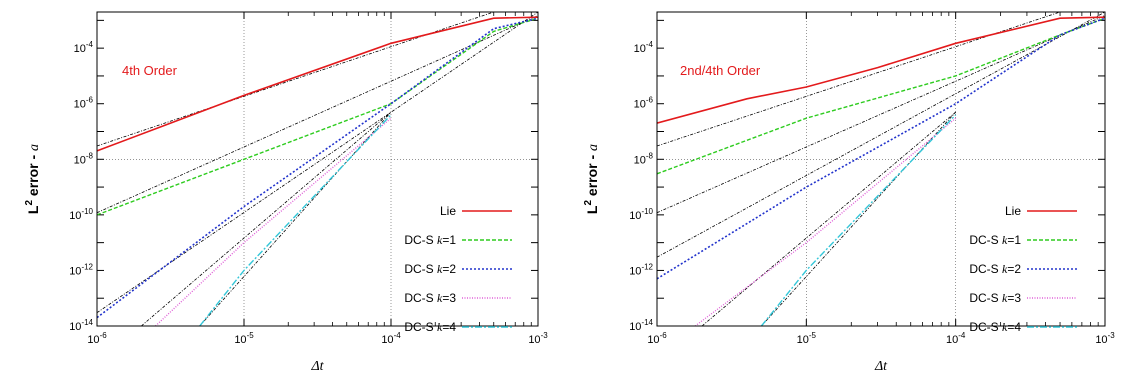 This screenshot has width=1126, height=379. Describe the element at coordinates (29, 203) in the screenshot. I see `y-label-sup: 2` at that location.